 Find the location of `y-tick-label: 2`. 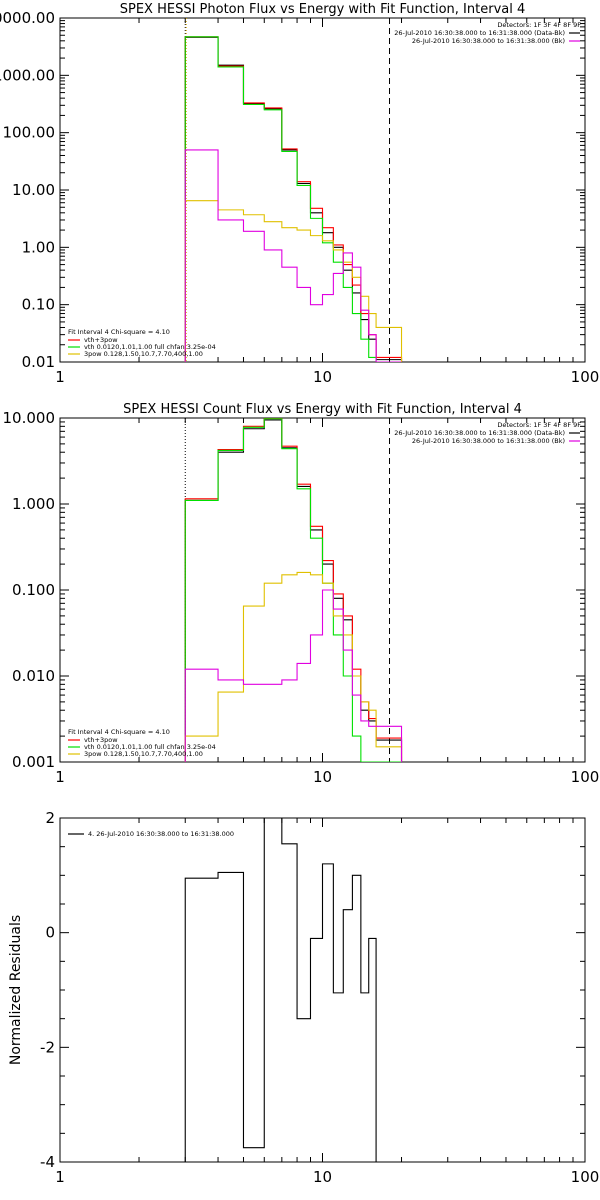

y-tick-label: 2 is located at coordinates (50, 818).